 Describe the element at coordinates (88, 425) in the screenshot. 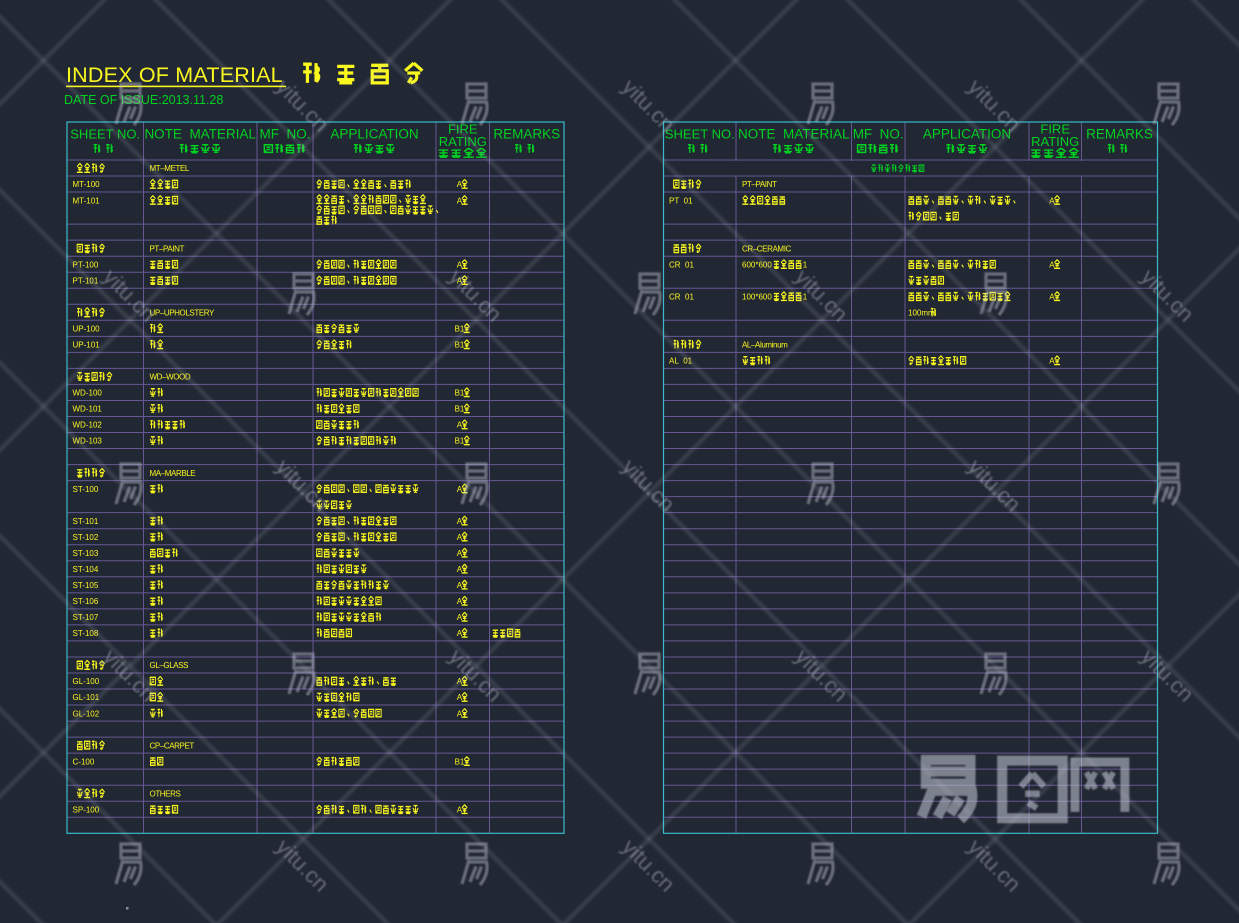

I see `svg-text: WD-102` at that location.